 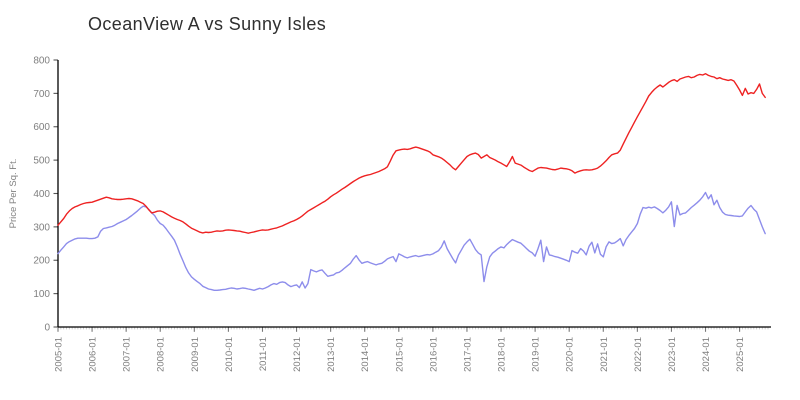 I want to click on x-tick-label: 2015-01, so click(x=399, y=354).